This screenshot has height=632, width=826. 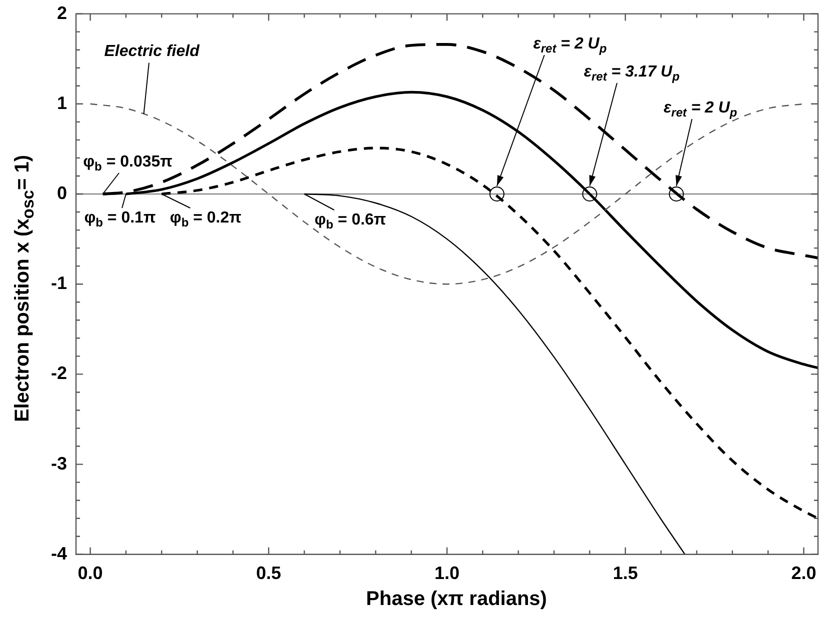 I want to click on y-tick-label: -3, so click(x=59, y=463).